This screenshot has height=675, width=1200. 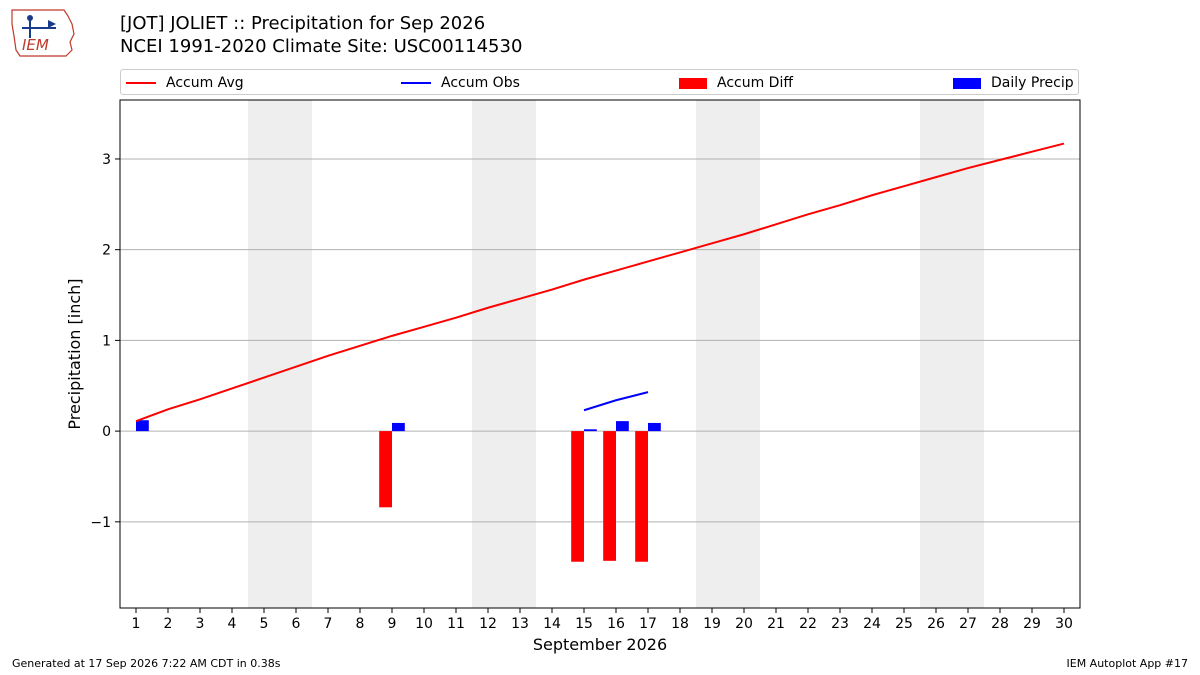 What do you see at coordinates (680, 624) in the screenshot?
I see `x-tick-label: 18` at bounding box center [680, 624].